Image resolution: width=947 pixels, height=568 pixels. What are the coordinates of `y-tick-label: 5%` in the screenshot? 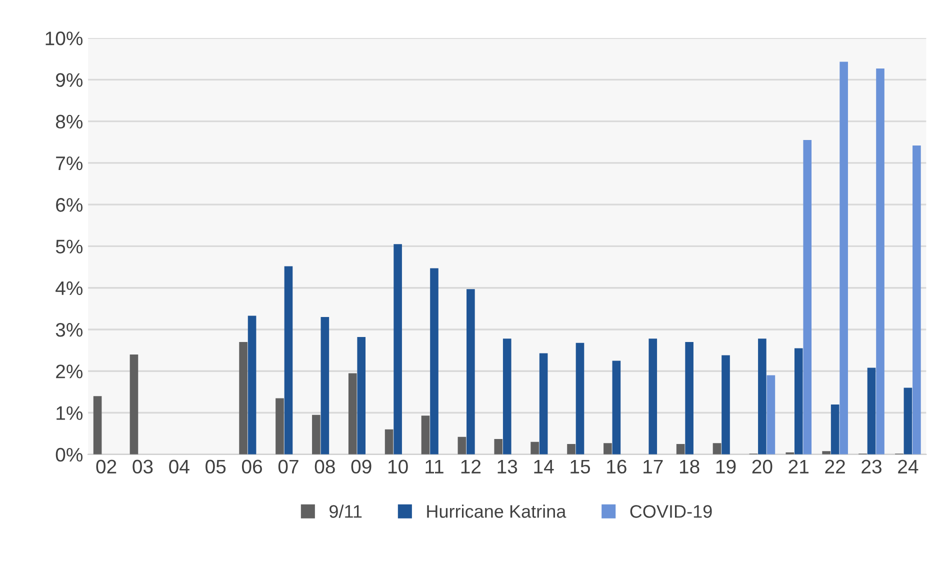 It's located at (69, 247).